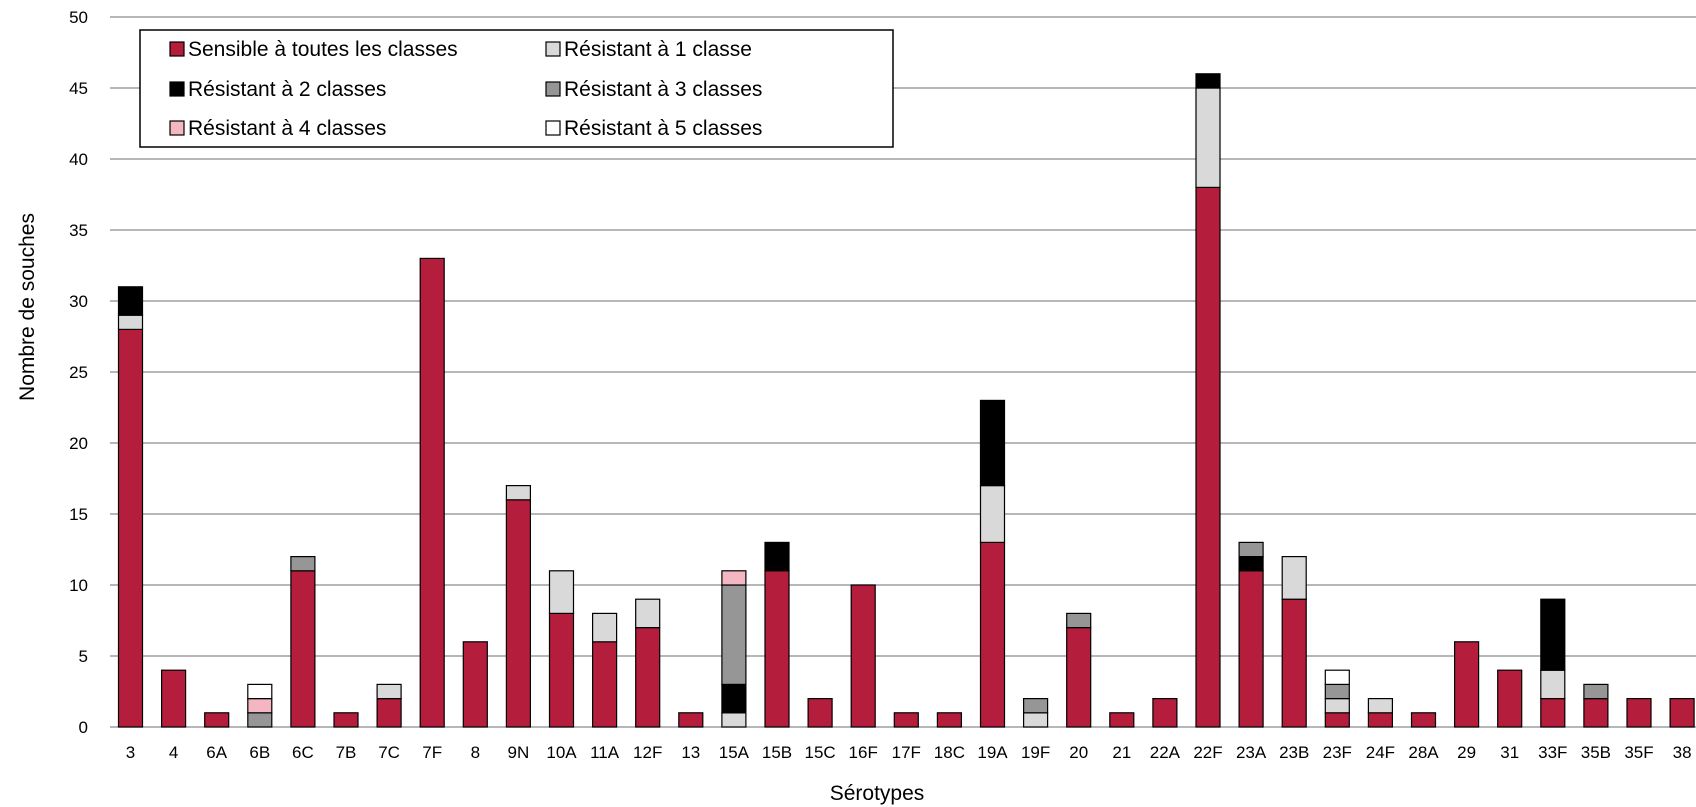 The width and height of the screenshot is (1696, 807). What do you see at coordinates (1251, 752) in the screenshot?
I see `x-tick-label: 23A` at bounding box center [1251, 752].